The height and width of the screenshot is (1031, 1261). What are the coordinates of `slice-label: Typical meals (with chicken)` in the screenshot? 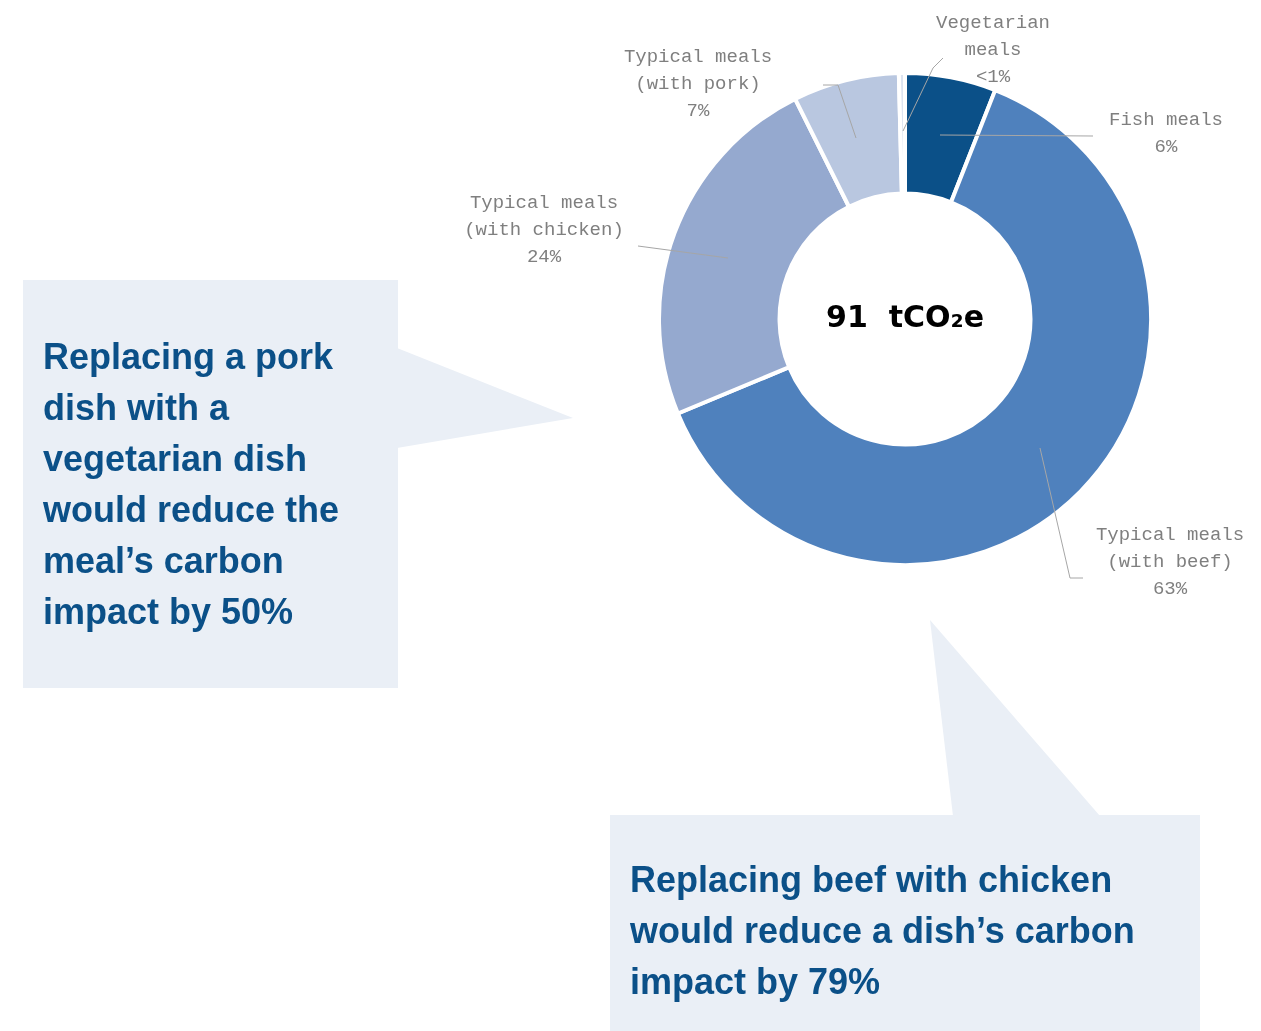 It's located at (544, 216).